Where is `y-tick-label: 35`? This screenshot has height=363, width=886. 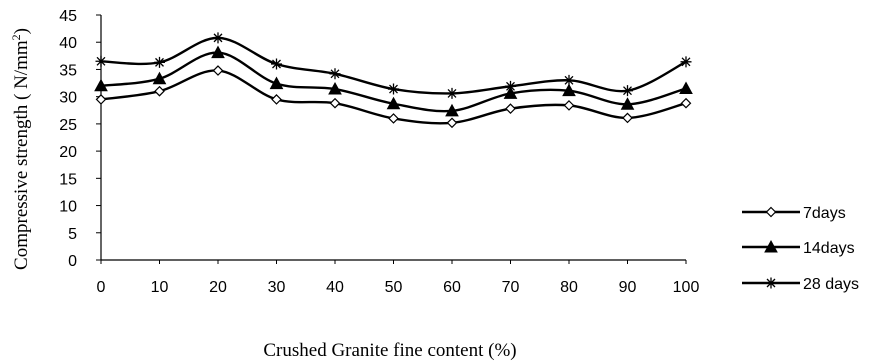 y-tick-label: 35 is located at coordinates (68, 70).